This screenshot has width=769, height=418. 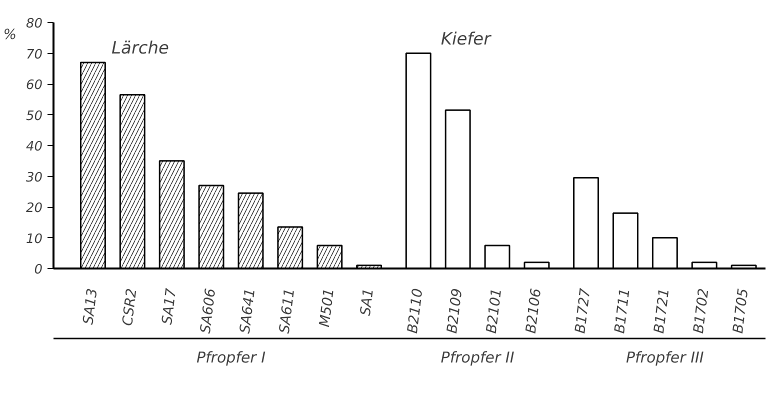 What do you see at coordinates (170, 306) in the screenshot?
I see `x-tick-label: SA17` at bounding box center [170, 306].